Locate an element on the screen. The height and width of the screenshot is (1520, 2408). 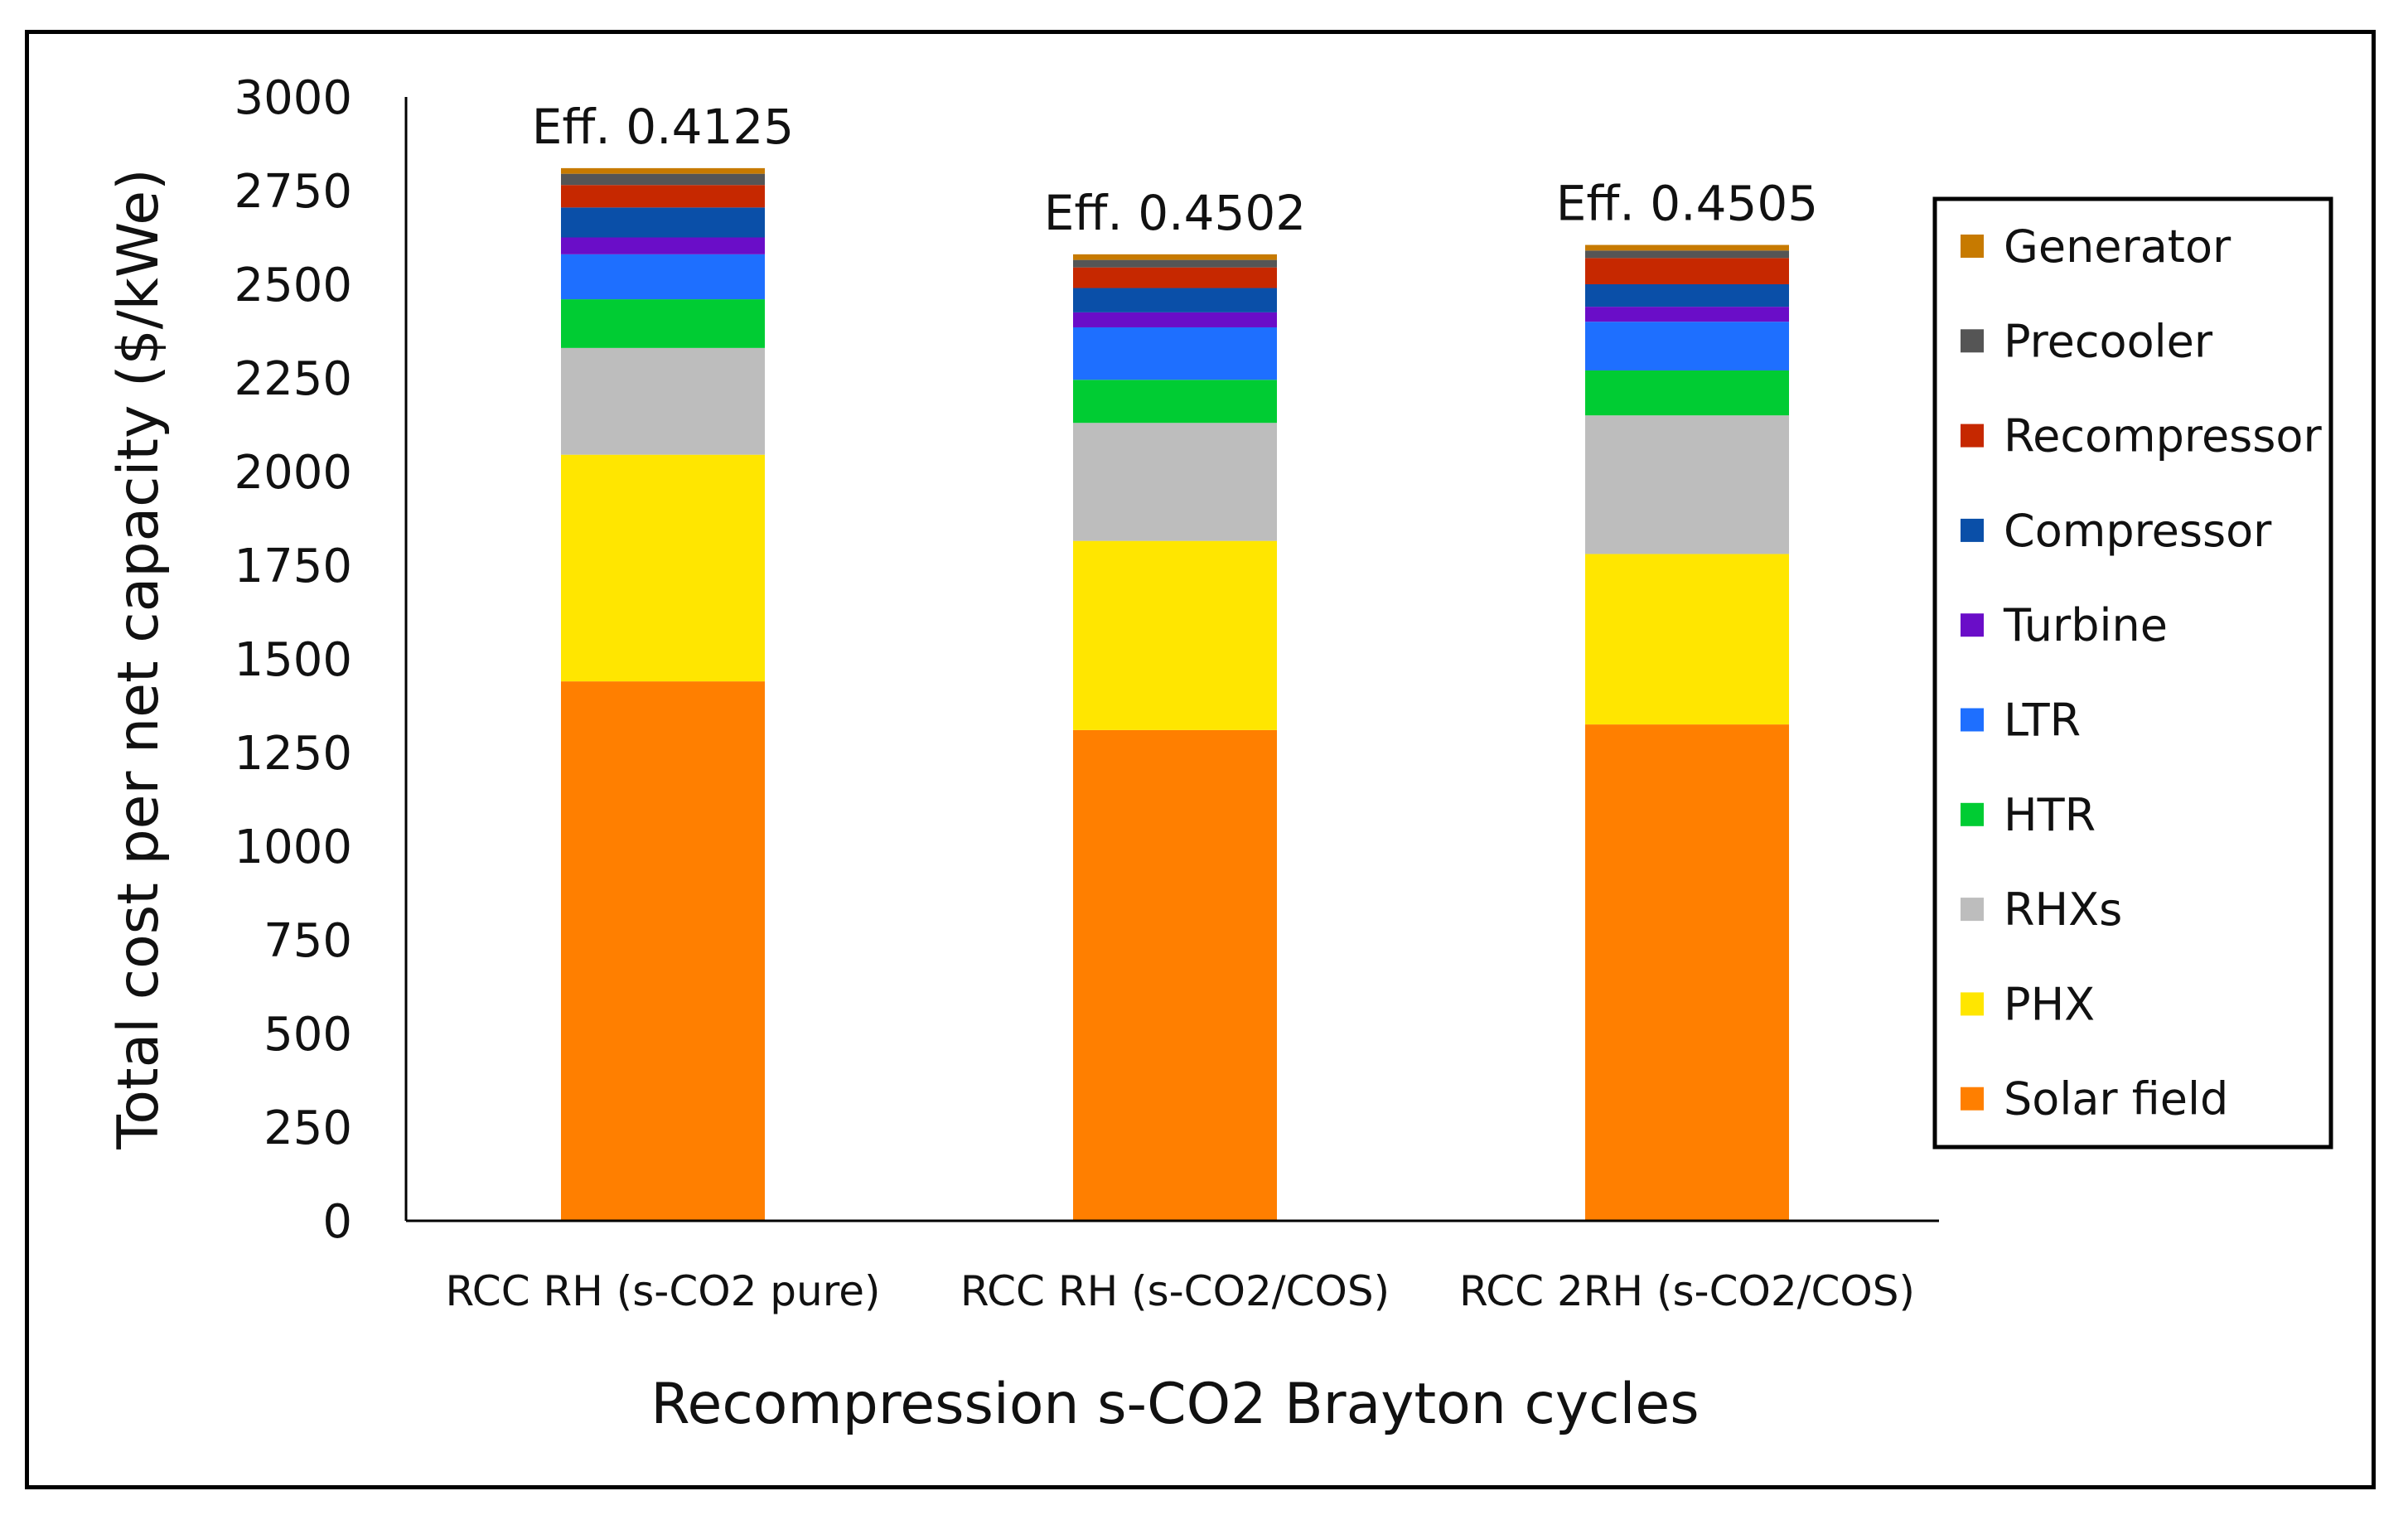
y-tick-label: 2500 is located at coordinates (293, 285).